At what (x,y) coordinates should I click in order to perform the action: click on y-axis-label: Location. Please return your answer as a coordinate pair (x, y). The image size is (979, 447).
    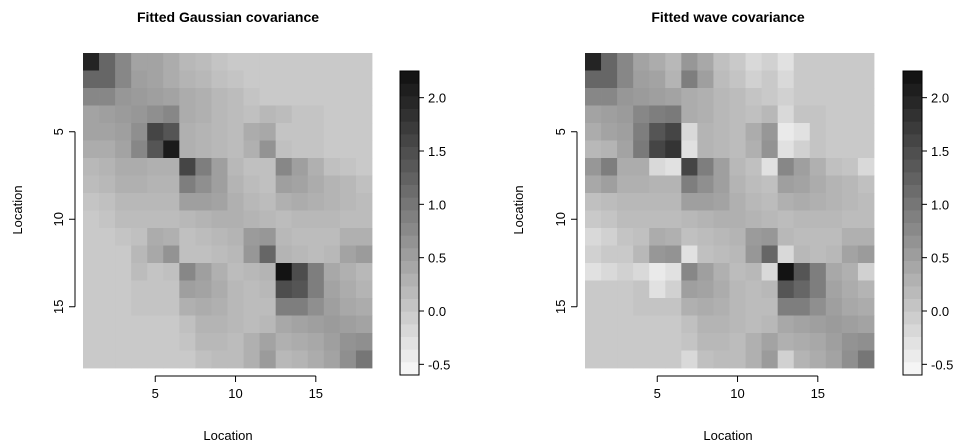
    Looking at the image, I should click on (518, 209).